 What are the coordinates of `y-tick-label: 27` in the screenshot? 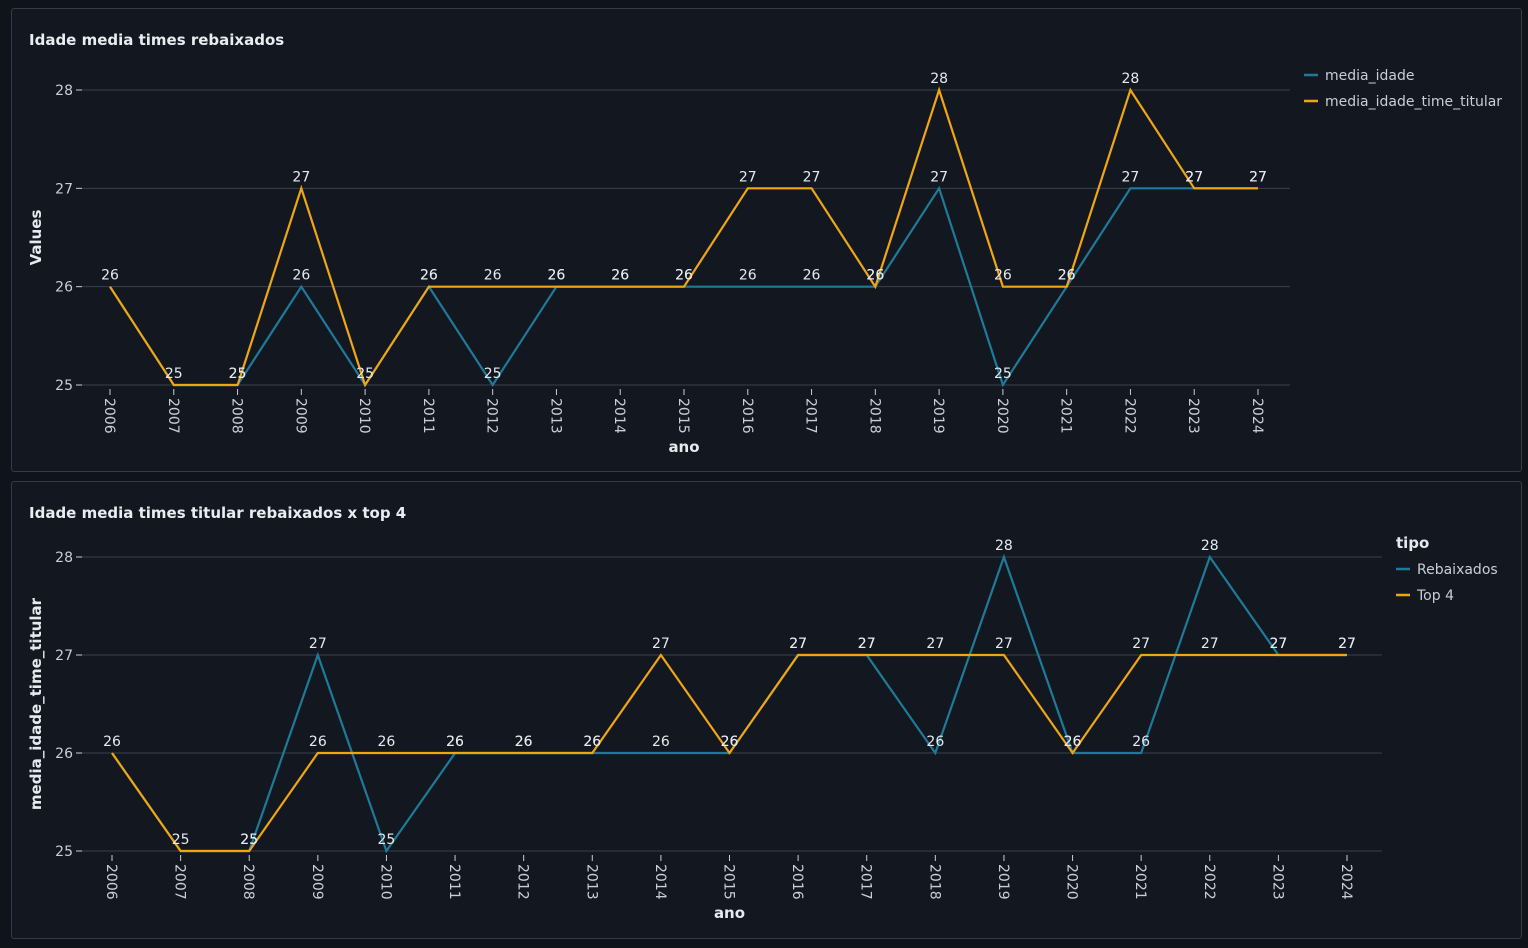 It's located at (64, 656).